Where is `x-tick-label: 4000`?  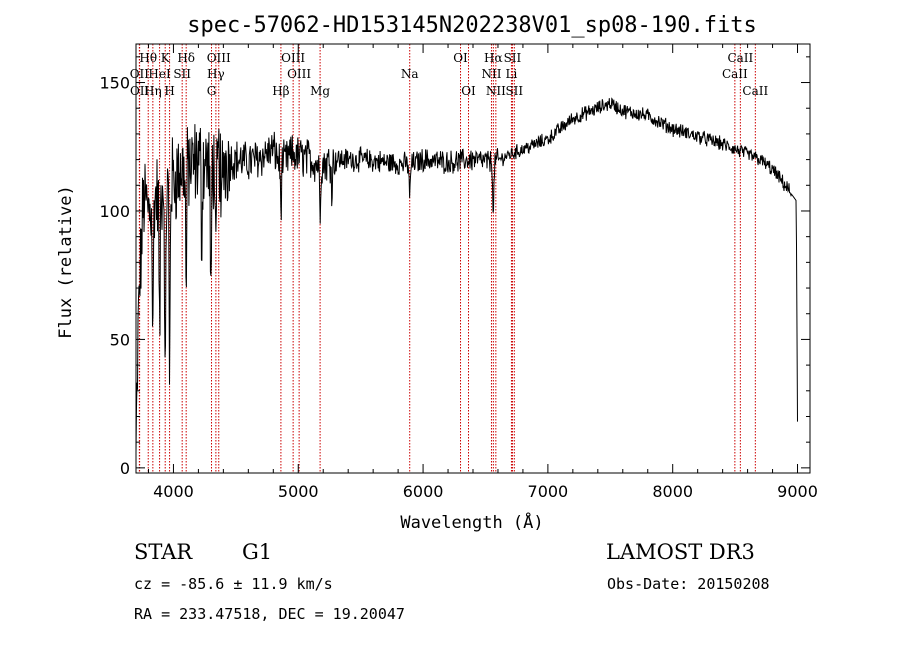 x-tick-label: 4000 is located at coordinates (173, 491).